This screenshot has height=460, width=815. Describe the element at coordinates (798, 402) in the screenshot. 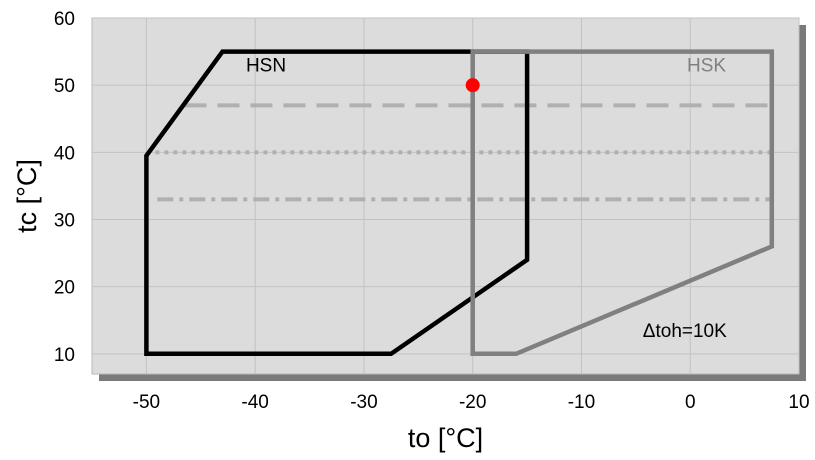

I see `x-tick-label: 10` at that location.